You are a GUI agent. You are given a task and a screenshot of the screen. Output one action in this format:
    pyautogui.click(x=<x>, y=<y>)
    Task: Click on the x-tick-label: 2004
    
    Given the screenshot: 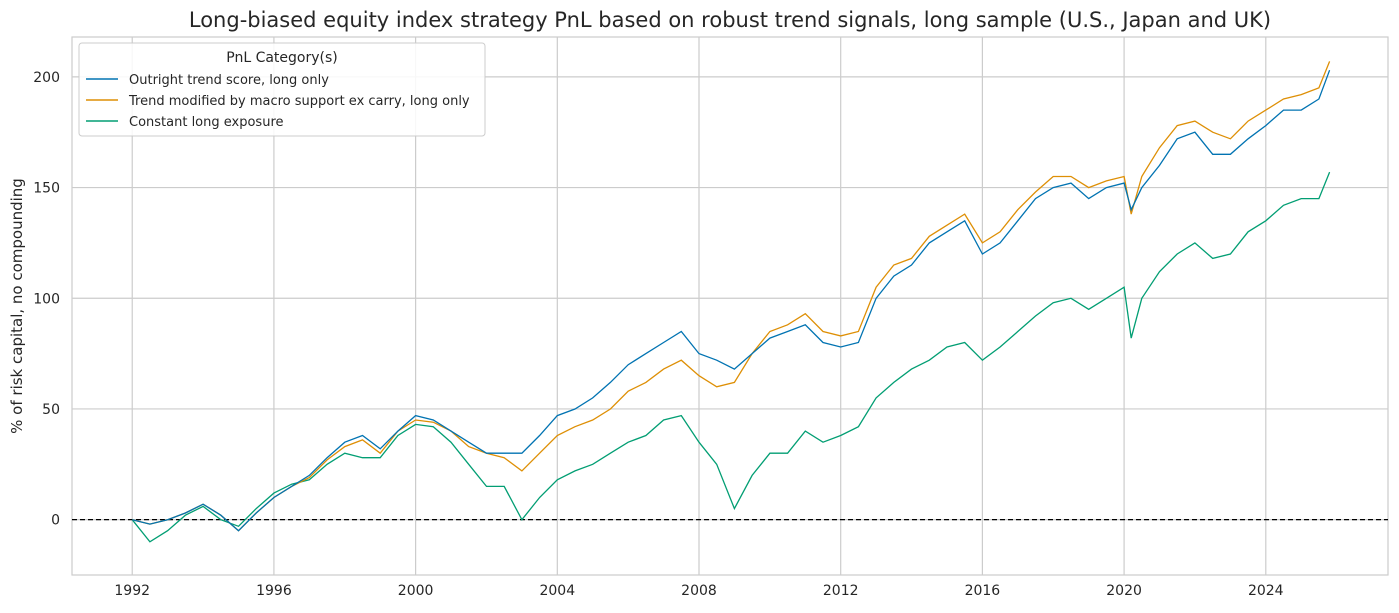 What is the action you would take?
    pyautogui.click(x=557, y=591)
    